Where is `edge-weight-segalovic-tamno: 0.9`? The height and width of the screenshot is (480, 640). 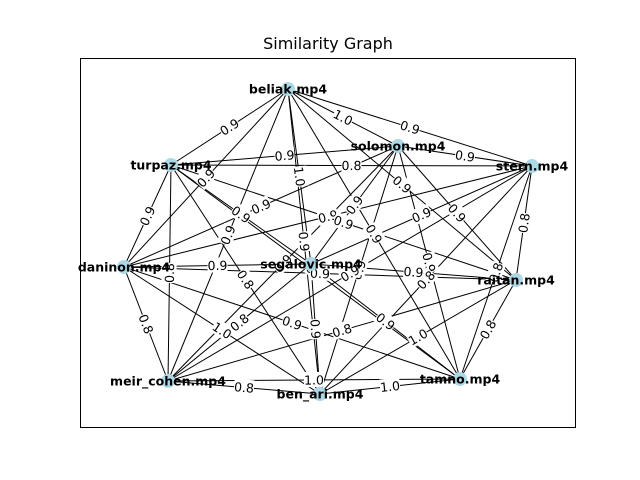 edge-weight-segalovic-tamno: 0.9 is located at coordinates (386, 321).